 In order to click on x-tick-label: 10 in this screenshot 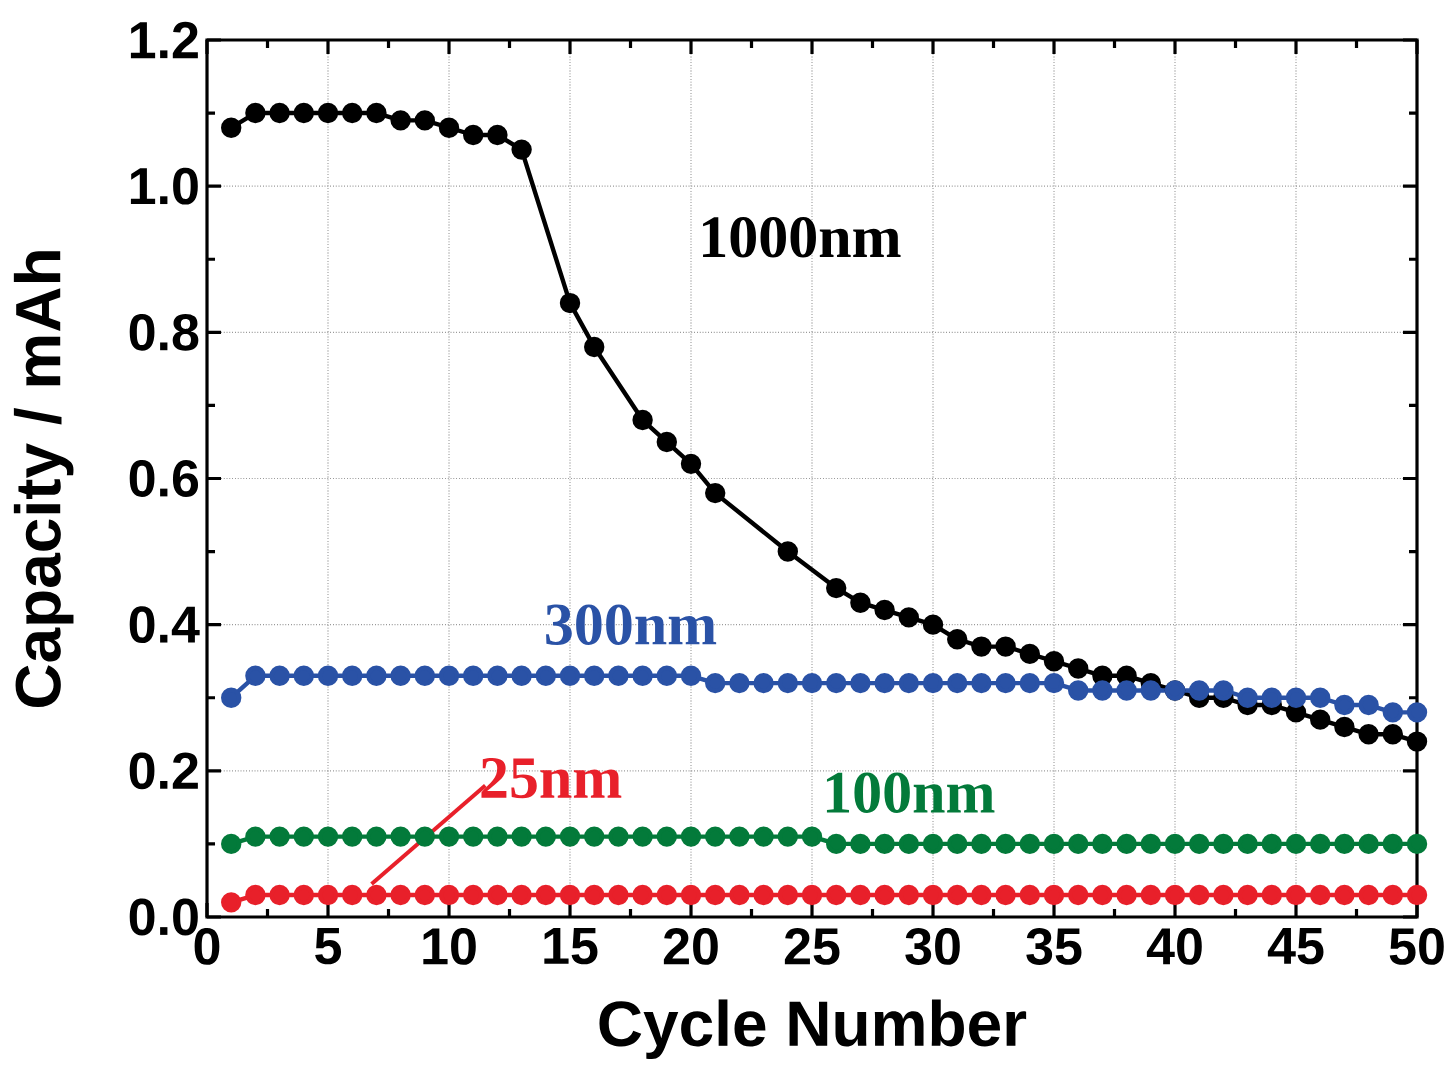, I will do `click(449, 946)`.